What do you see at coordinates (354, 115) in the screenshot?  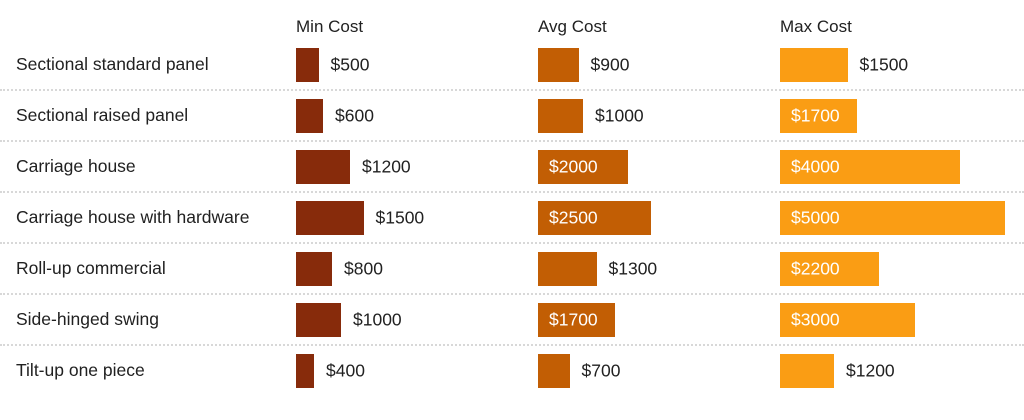 I see `min-cost-value: $600` at bounding box center [354, 115].